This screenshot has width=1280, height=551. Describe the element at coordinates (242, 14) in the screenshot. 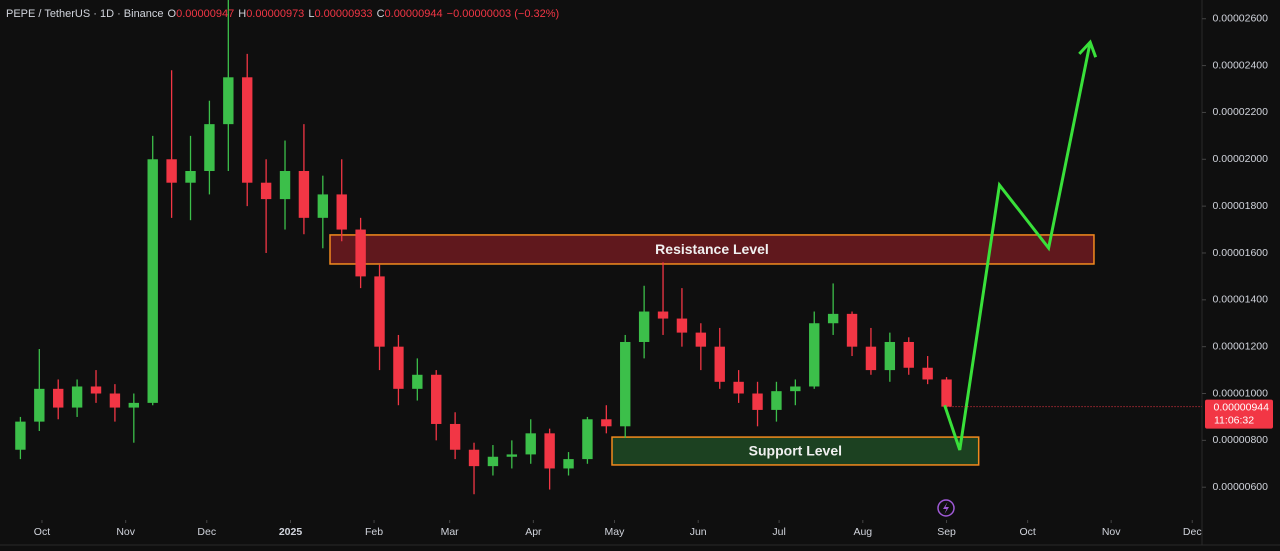

I see `header-high-label: H` at that location.